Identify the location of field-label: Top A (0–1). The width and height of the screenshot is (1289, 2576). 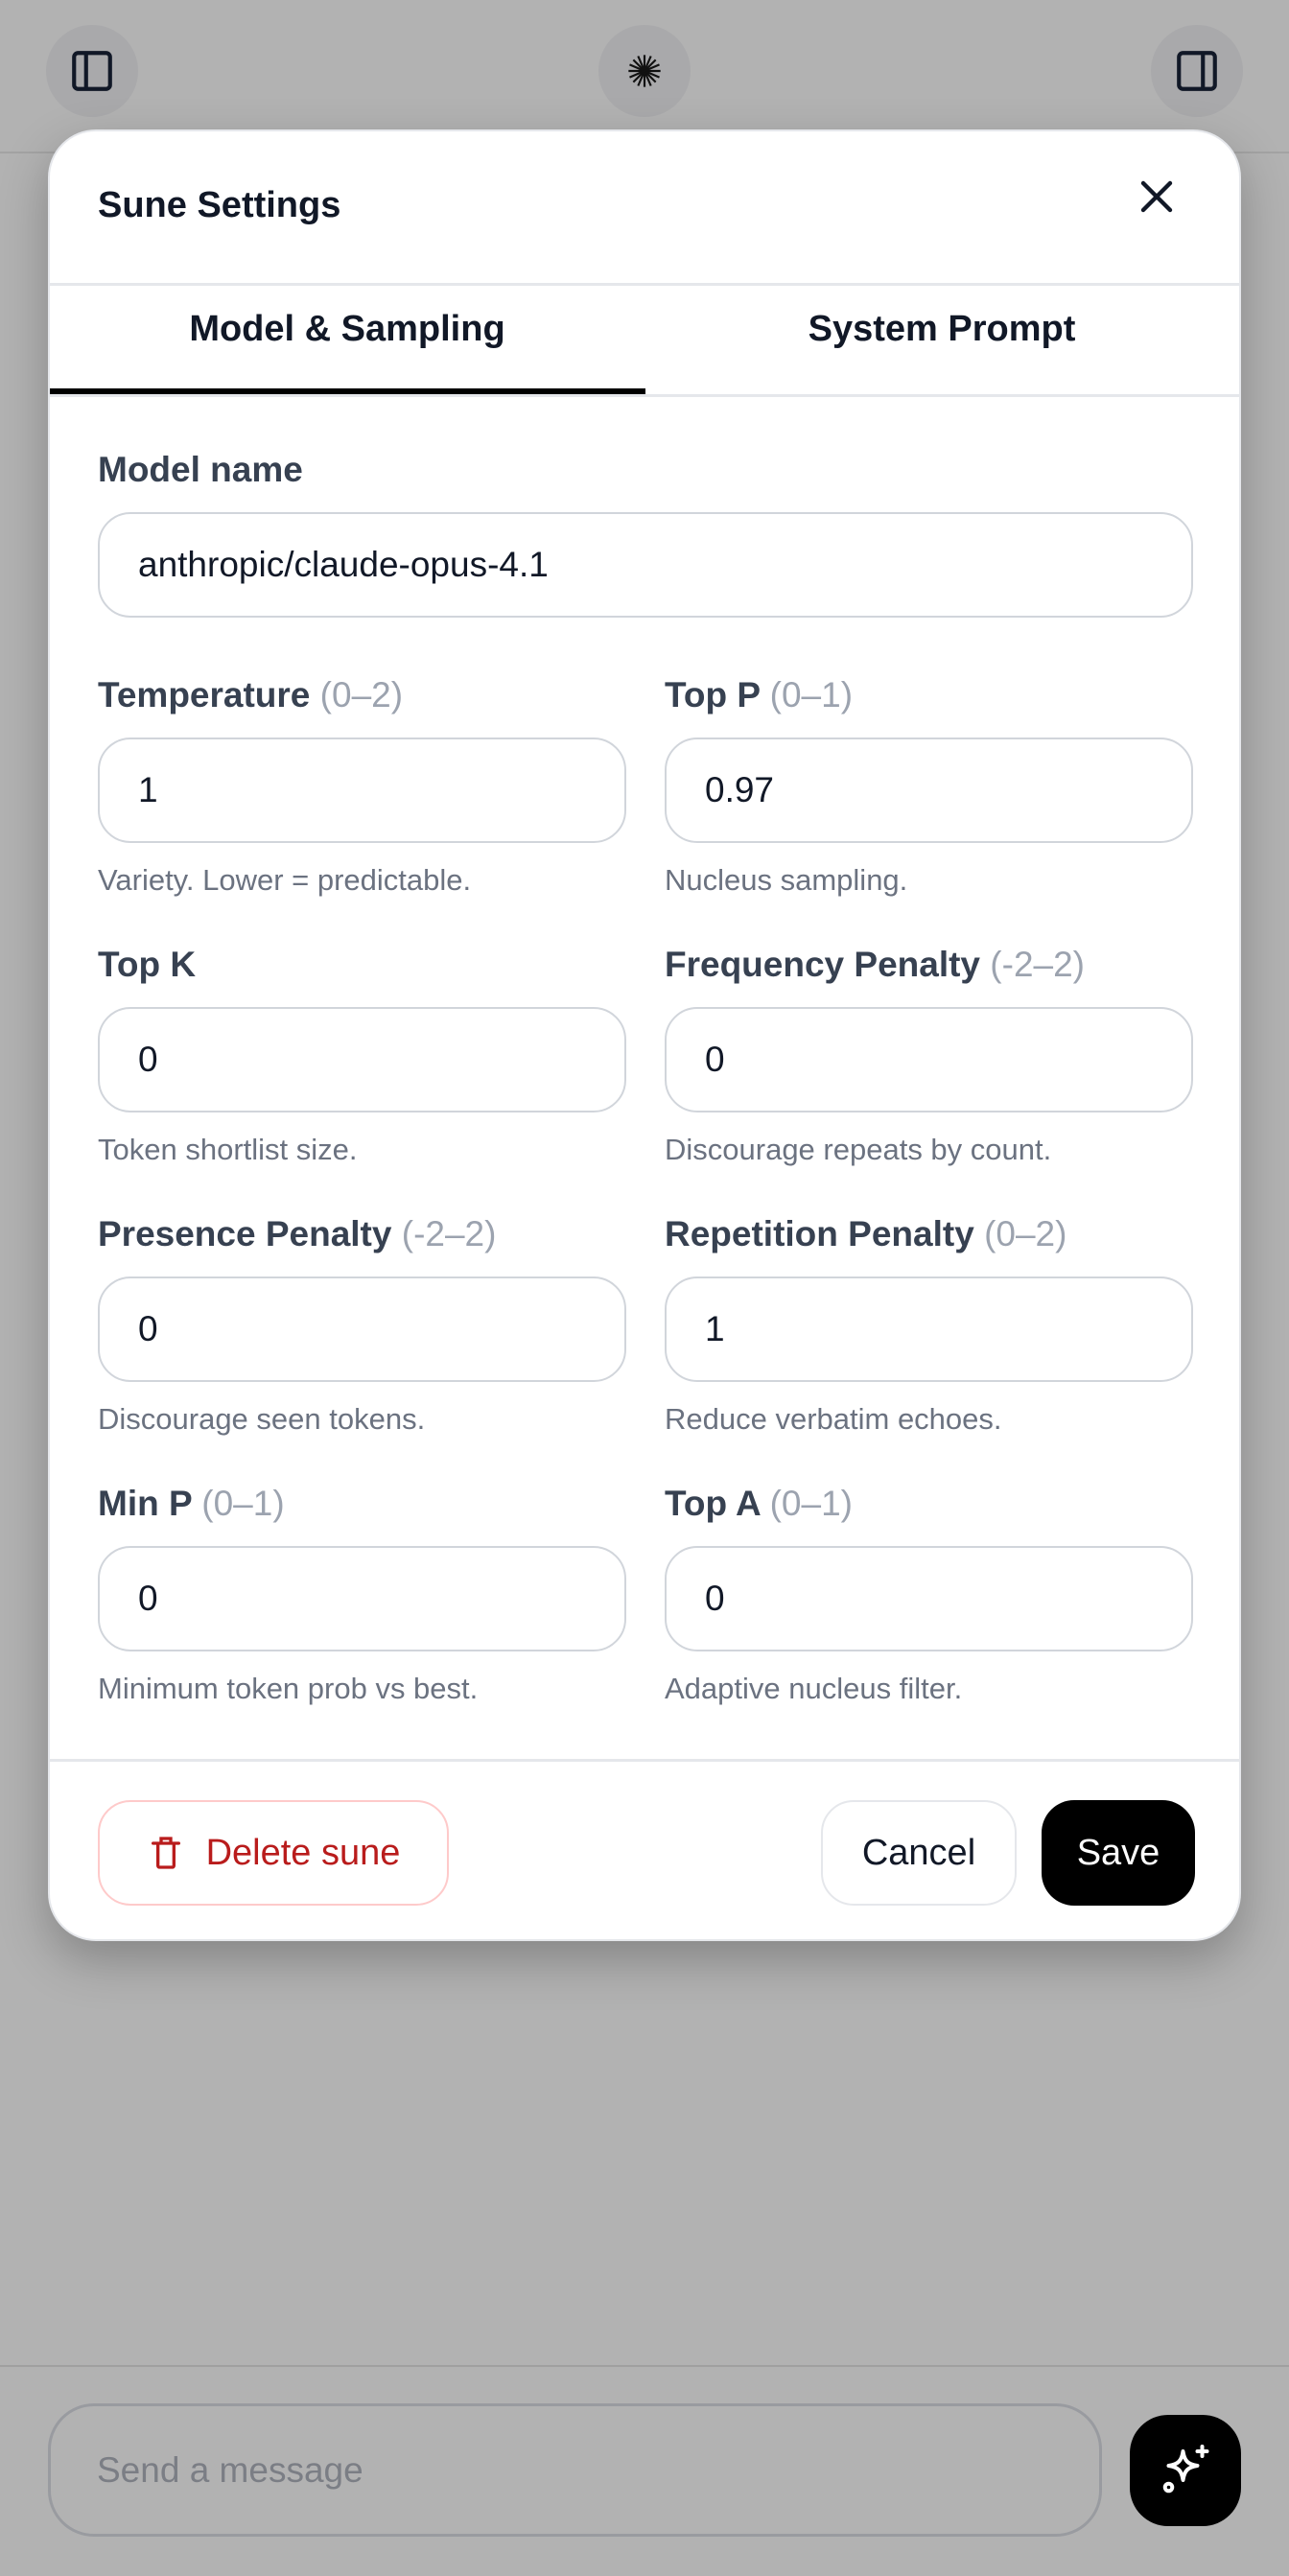
(759, 1504).